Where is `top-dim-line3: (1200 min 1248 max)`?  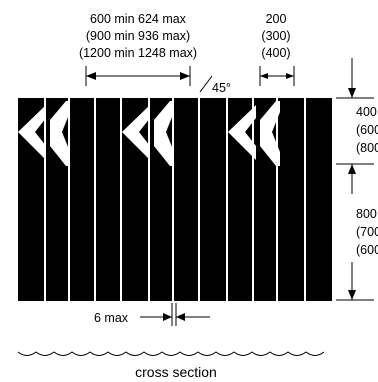 top-dim-line3: (1200 min 1248 max) is located at coordinates (138, 53).